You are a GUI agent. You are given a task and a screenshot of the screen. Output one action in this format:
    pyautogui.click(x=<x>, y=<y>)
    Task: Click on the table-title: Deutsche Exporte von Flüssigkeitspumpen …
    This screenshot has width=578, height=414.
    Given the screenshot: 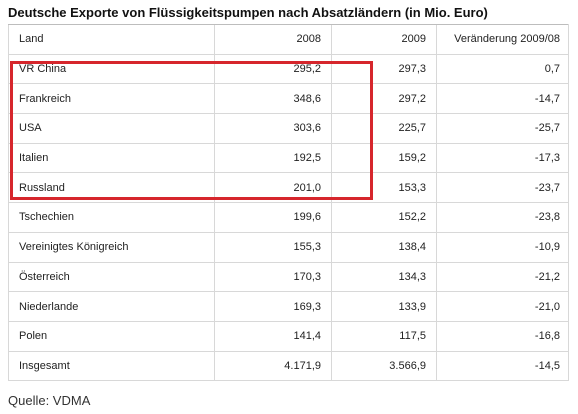 What is the action you would take?
    pyautogui.click(x=248, y=12)
    